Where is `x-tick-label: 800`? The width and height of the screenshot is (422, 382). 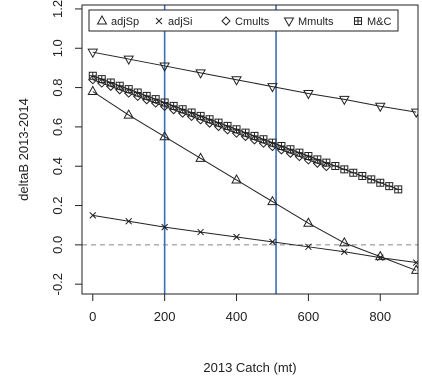 x-tick-label: 800 is located at coordinates (380, 316).